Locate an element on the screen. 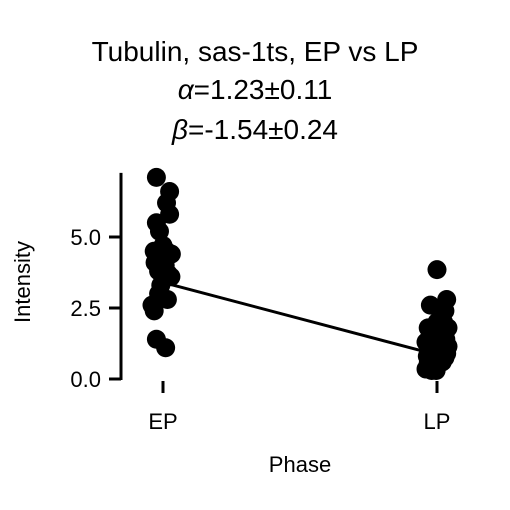  beta-subtitle: β=-1.54±0.24 is located at coordinates (255, 130).